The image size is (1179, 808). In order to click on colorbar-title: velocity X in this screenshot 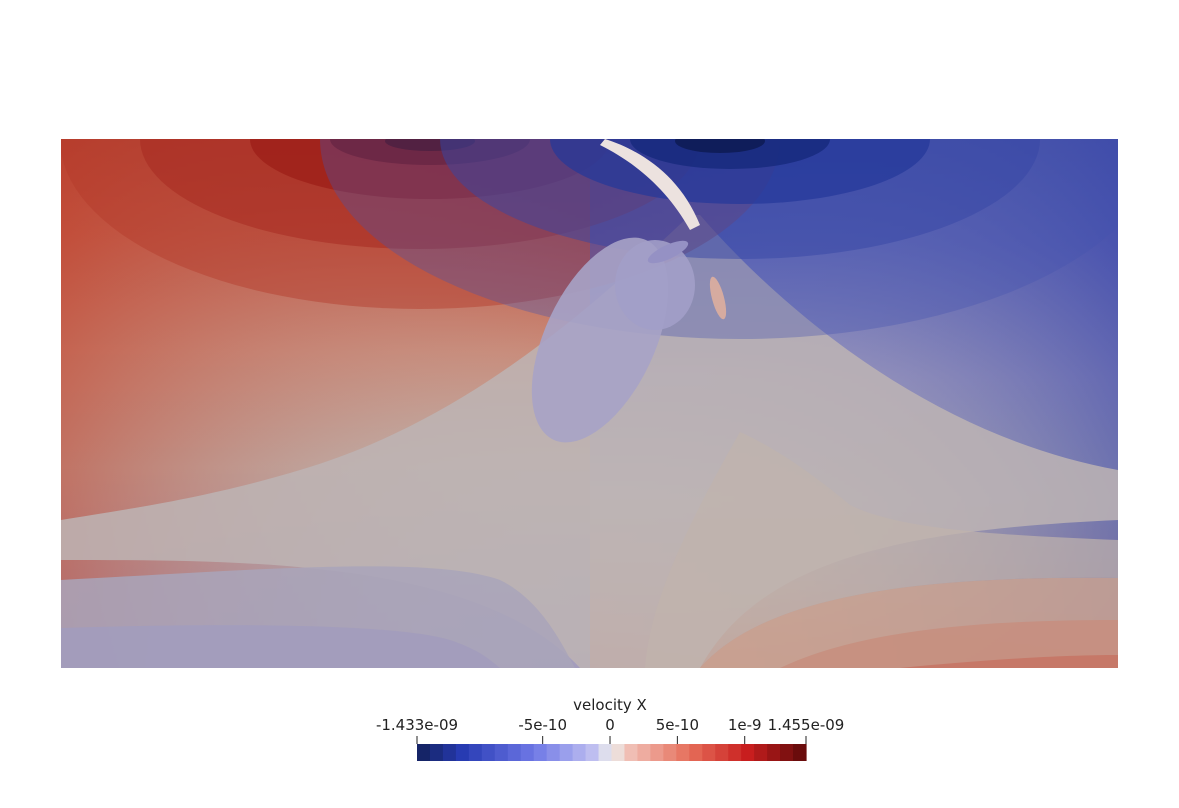, I will do `click(610, 705)`.